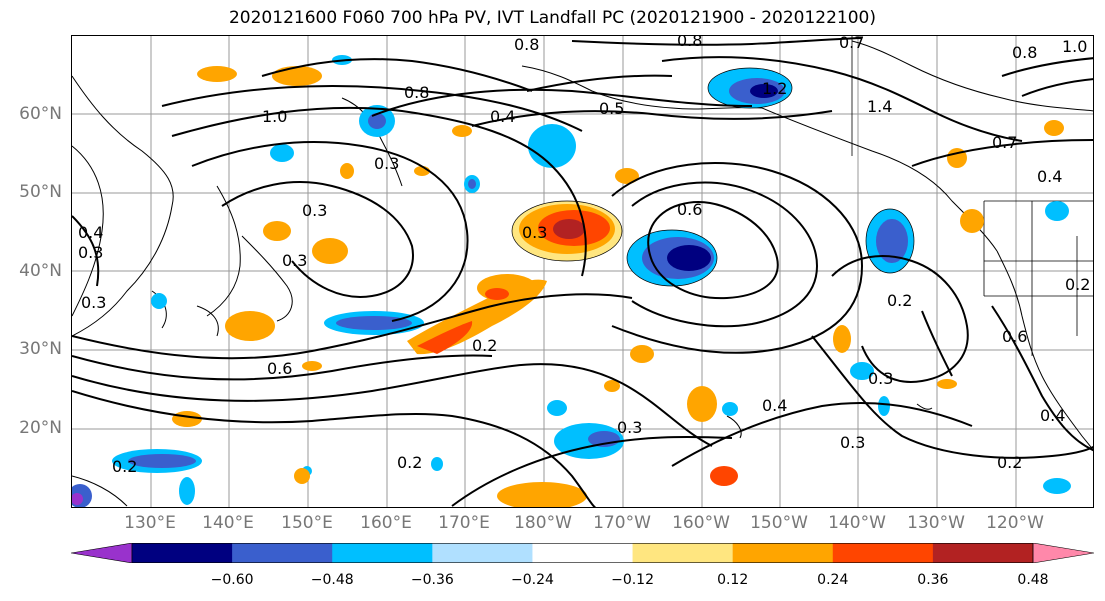 This screenshot has width=1105, height=601. Describe the element at coordinates (1015, 523) in the screenshot. I see `lon-label-120w: 120°W` at that location.